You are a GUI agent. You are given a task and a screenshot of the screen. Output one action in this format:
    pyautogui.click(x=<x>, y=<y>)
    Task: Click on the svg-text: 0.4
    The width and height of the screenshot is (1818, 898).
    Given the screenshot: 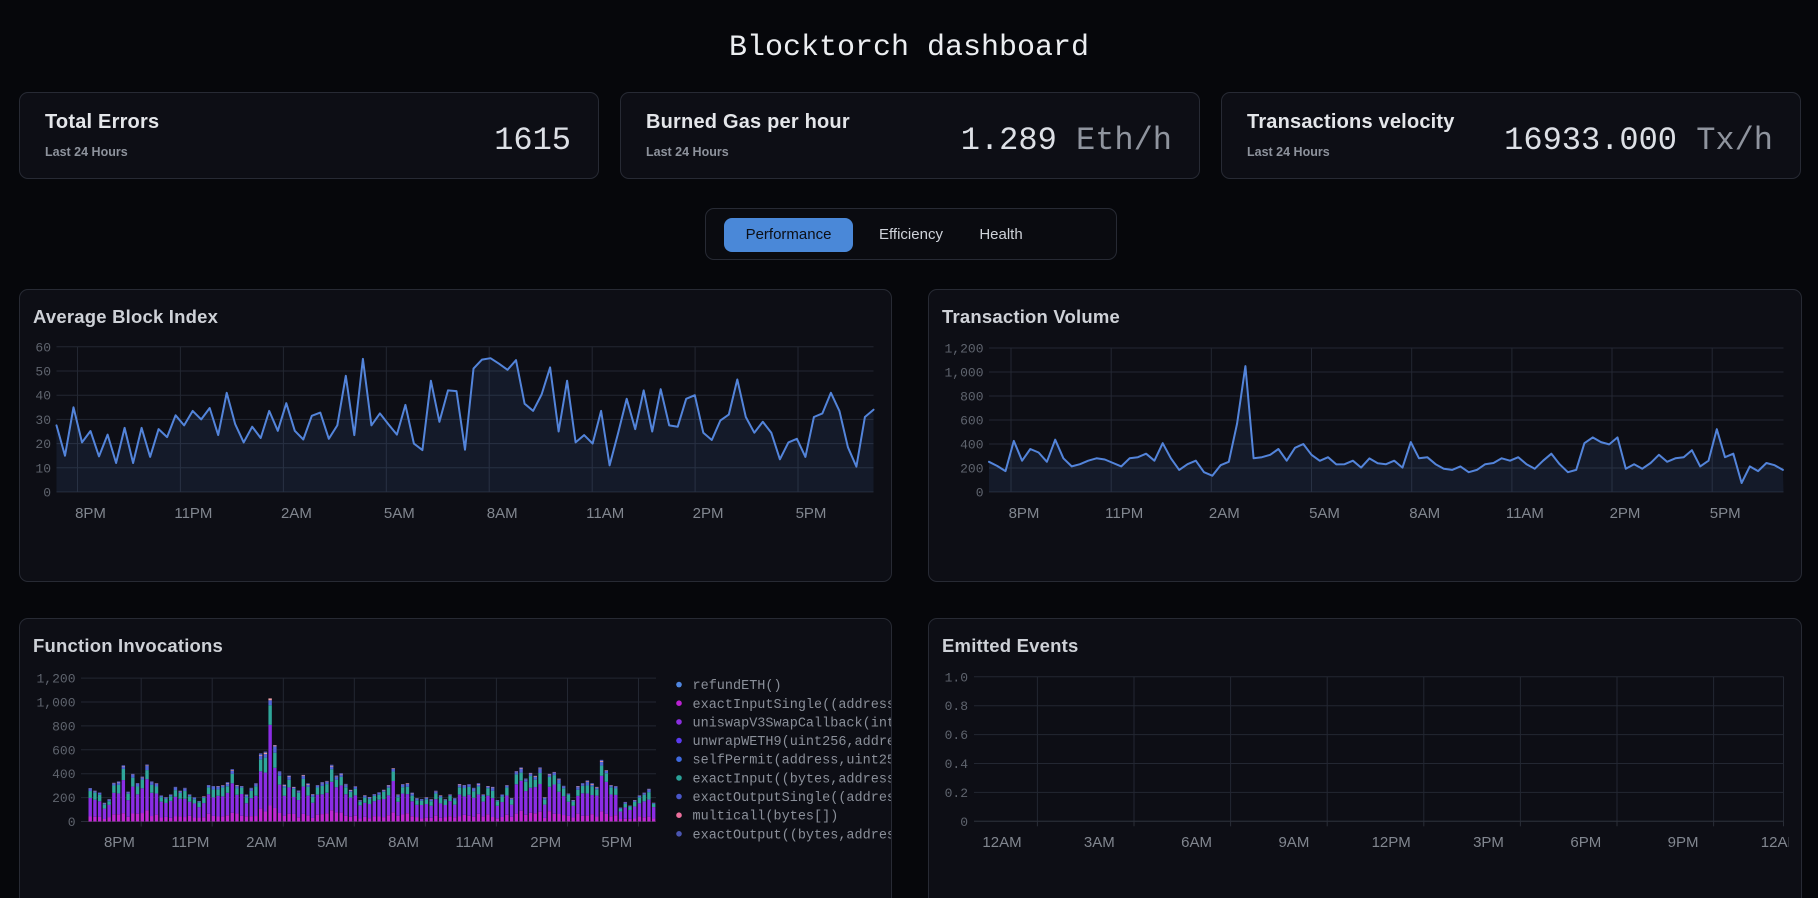 What is the action you would take?
    pyautogui.click(x=957, y=764)
    